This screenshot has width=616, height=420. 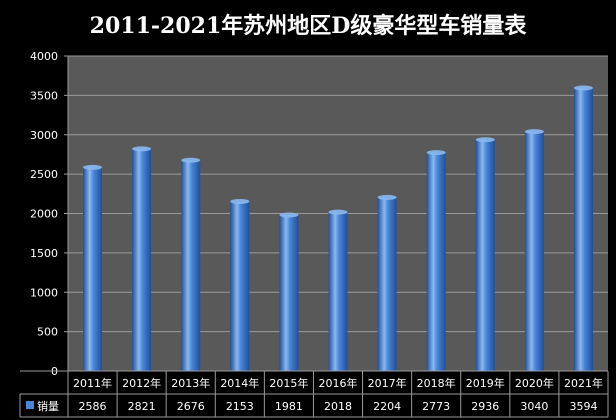 I want to click on y-tick-label: 1000, so click(x=44, y=292).